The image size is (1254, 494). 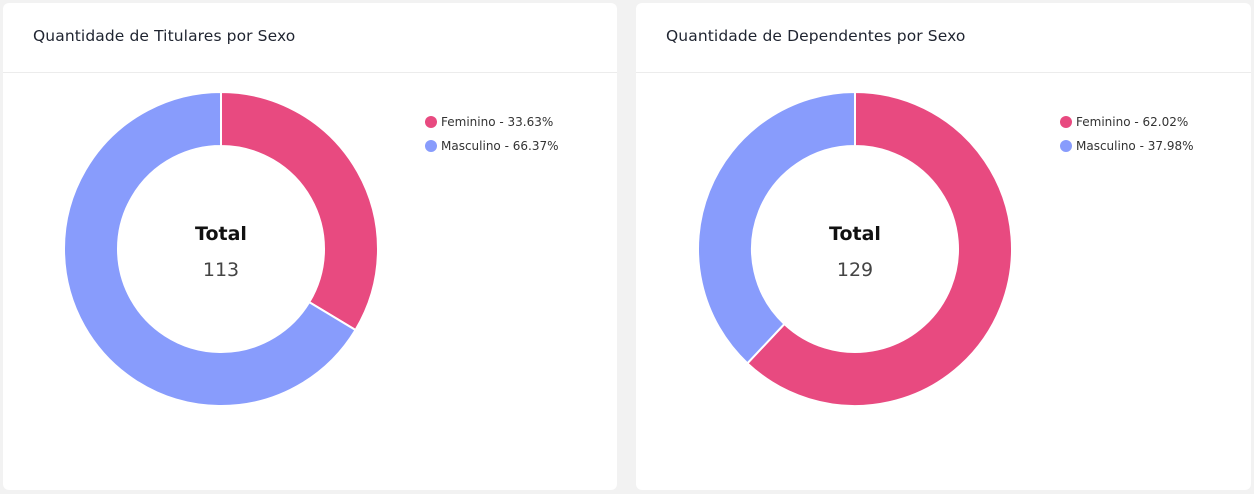 I want to click on center-total-value: 129, so click(x=855, y=270).